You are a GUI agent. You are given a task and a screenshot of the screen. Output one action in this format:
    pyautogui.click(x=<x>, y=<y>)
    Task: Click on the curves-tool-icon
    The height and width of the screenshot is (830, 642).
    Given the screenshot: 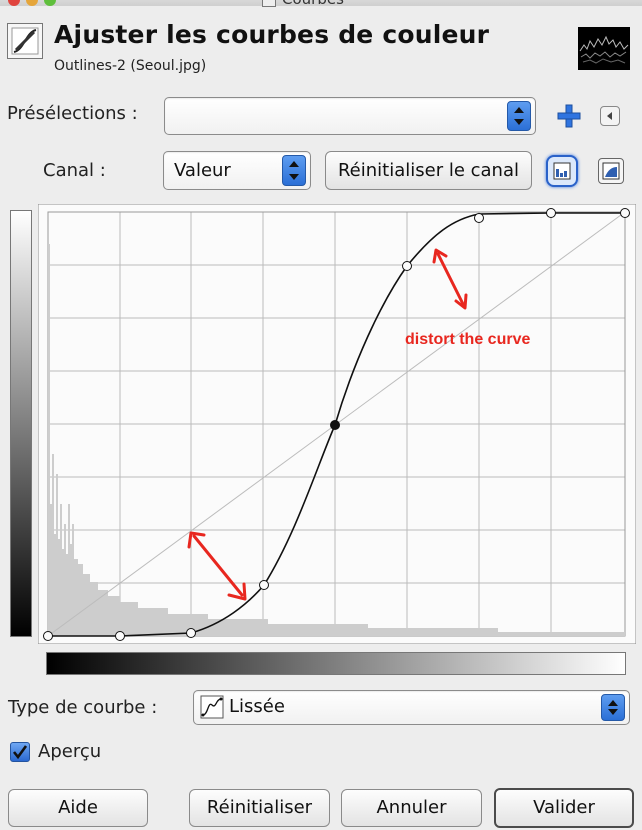 What is the action you would take?
    pyautogui.click(x=25, y=41)
    